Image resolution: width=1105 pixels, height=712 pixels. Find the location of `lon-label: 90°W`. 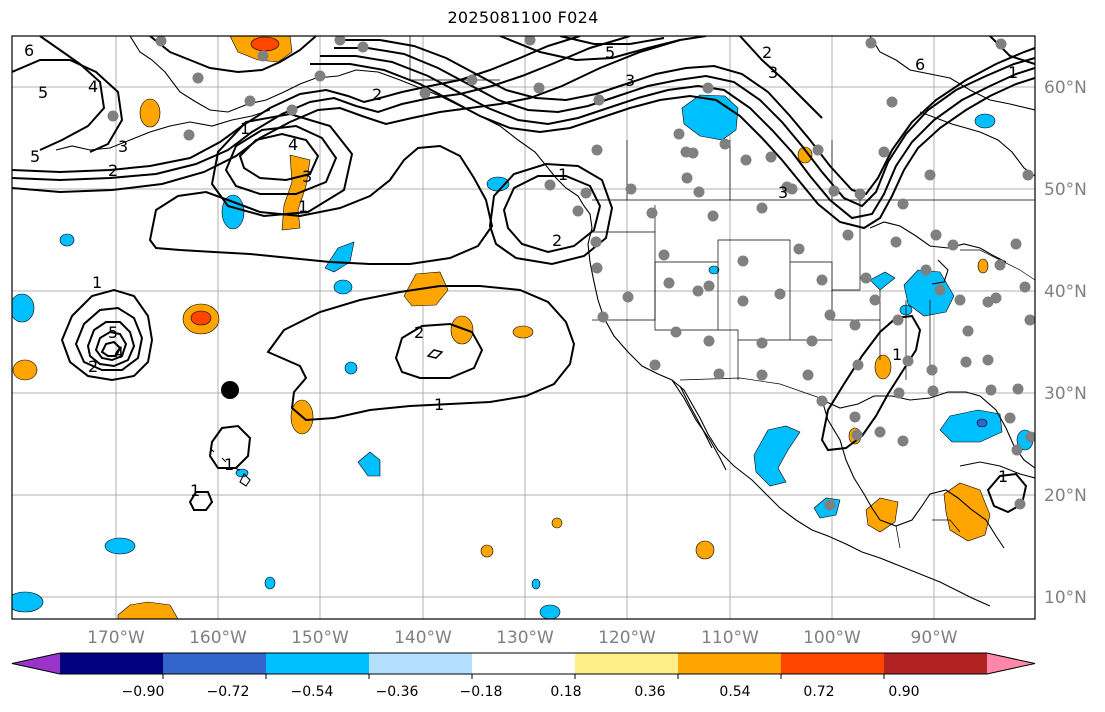

lon-label: 90°W is located at coordinates (934, 638).